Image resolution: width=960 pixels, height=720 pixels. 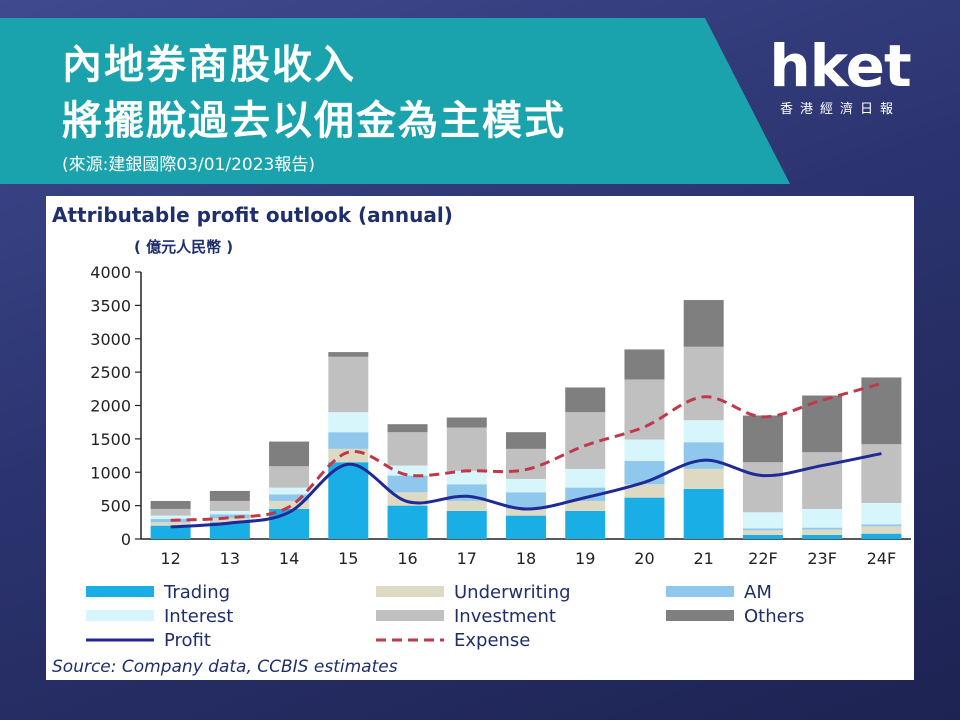 I want to click on legend-label-underwriting: Underwriting, so click(x=512, y=592).